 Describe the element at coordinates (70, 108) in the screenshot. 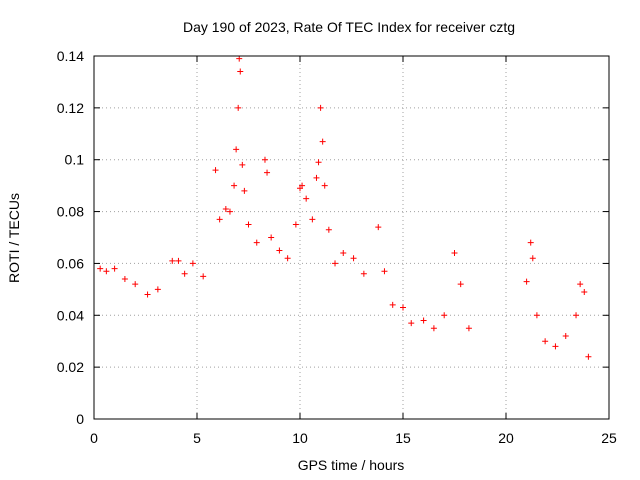

I see `y-tick-label: 0.12` at that location.